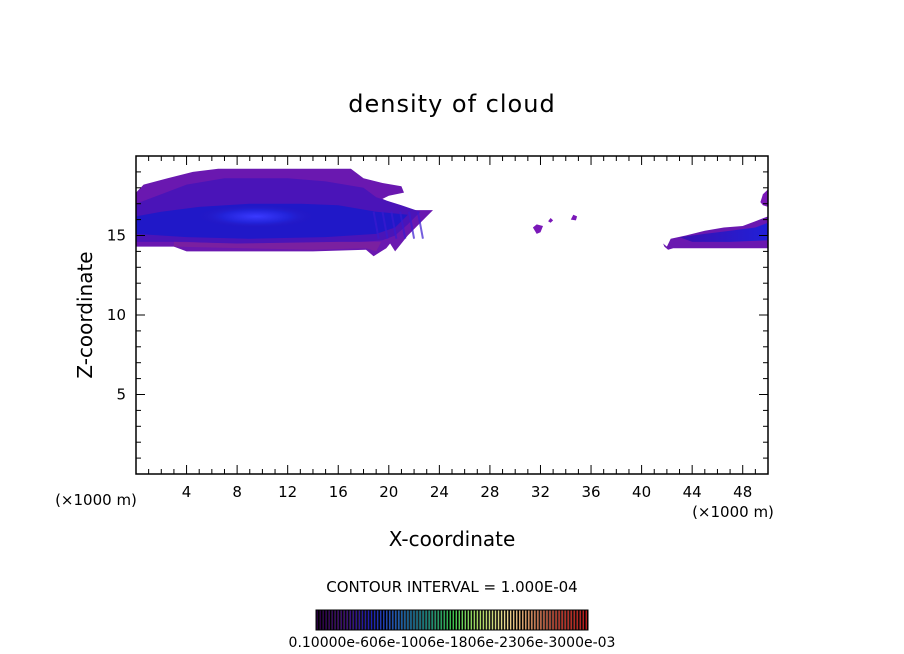  Describe the element at coordinates (723, 232) in the screenshot. I see `cloud-region-right-core` at that location.